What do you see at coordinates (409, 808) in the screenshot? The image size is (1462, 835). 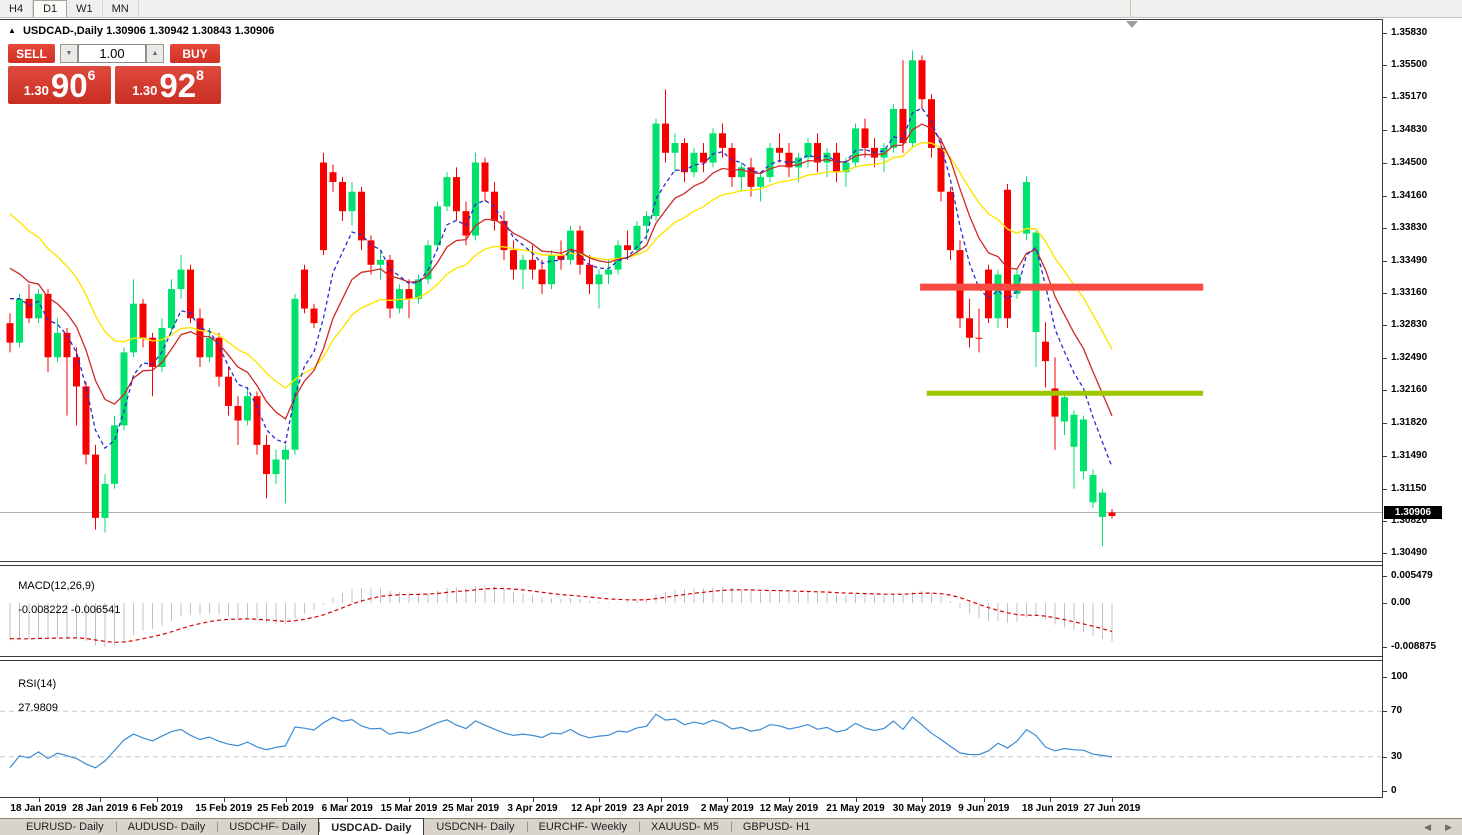 I see `date-axis-label: 15 Mar 2019` at bounding box center [409, 808].